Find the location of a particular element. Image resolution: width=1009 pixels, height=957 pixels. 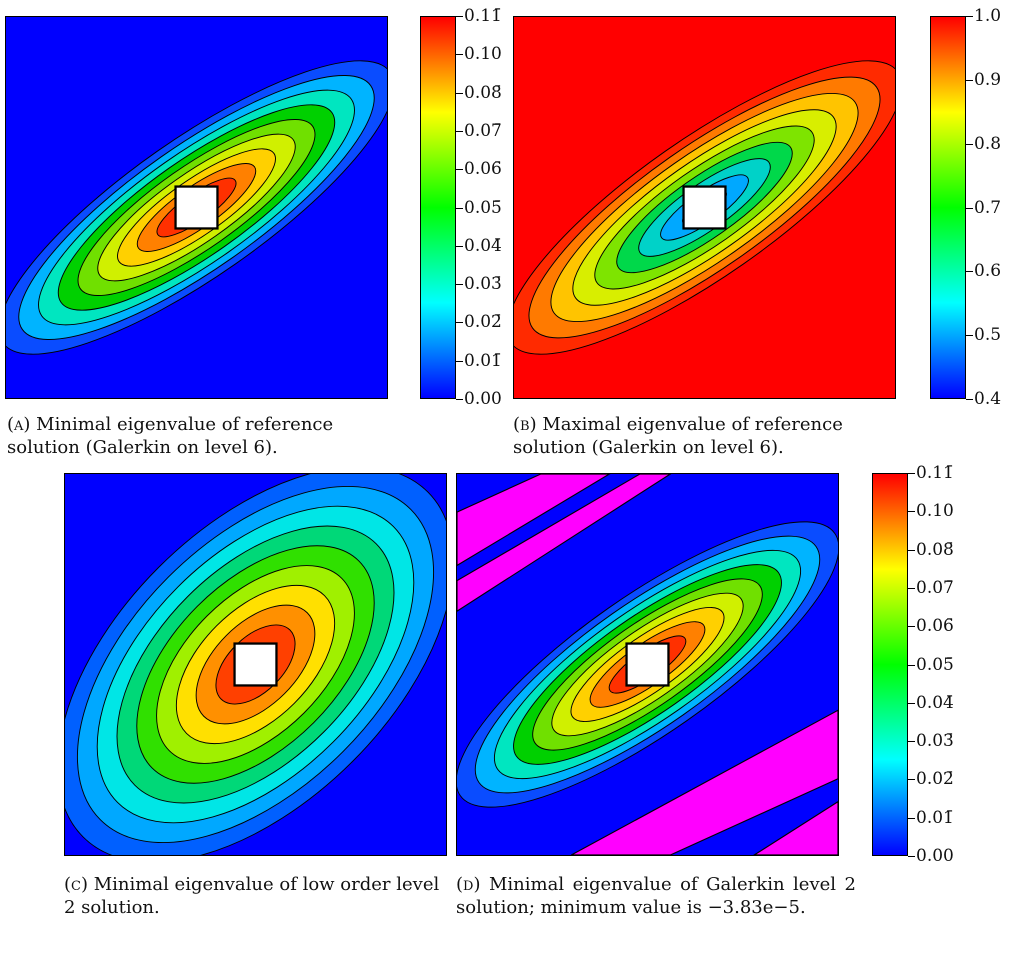

heatmap-b-hole is located at coordinates (704, 207).